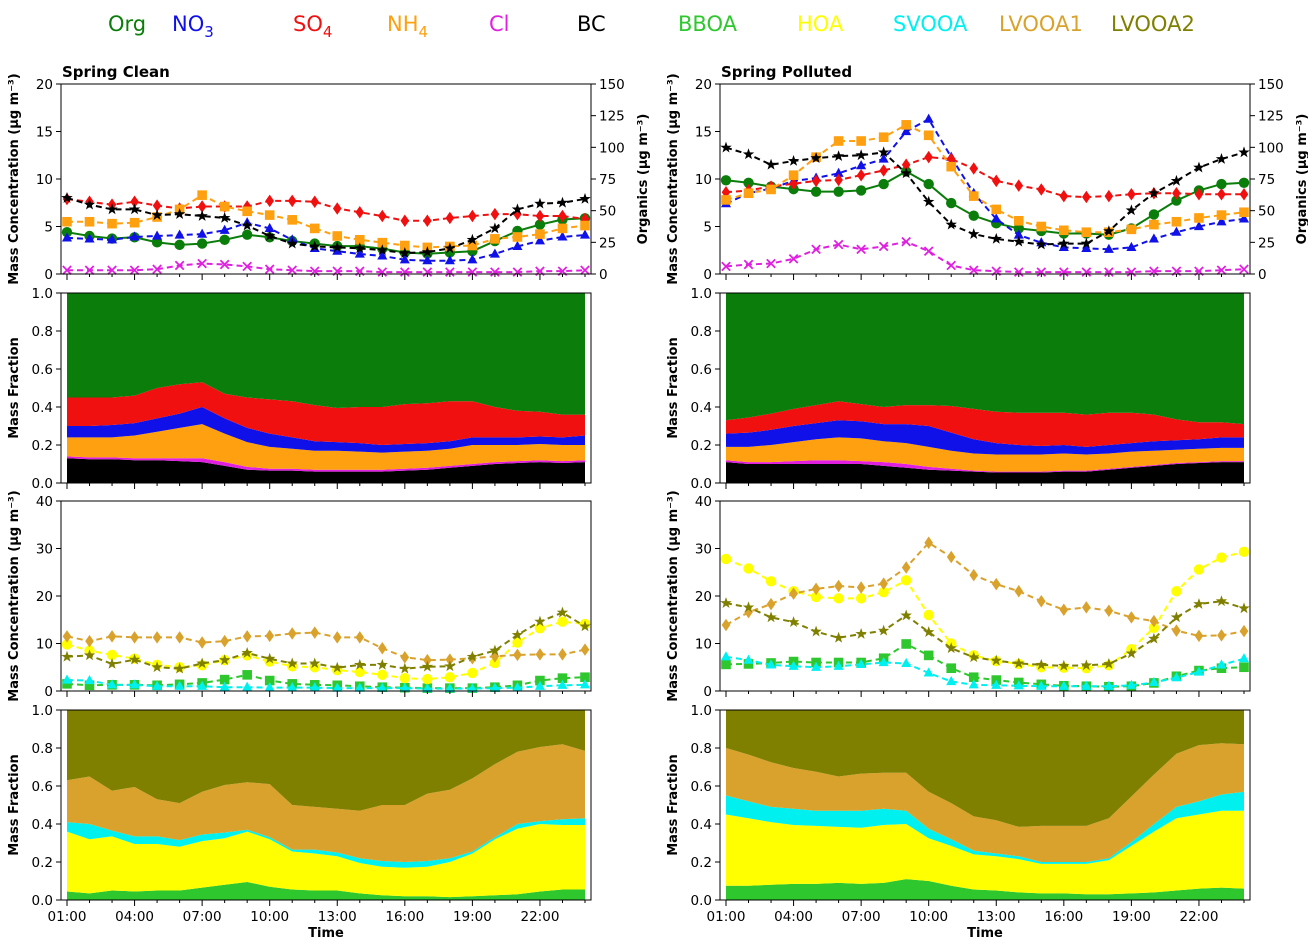 This screenshot has height=940, width=1308. Describe the element at coordinates (985, 933) in the screenshot. I see `x-axis-label: Time` at that location.